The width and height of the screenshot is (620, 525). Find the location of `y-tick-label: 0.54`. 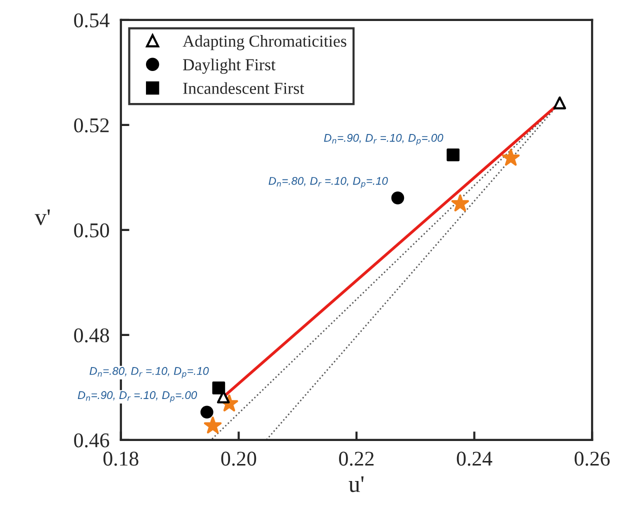

y-tick-label: 0.54 is located at coordinates (92, 20).